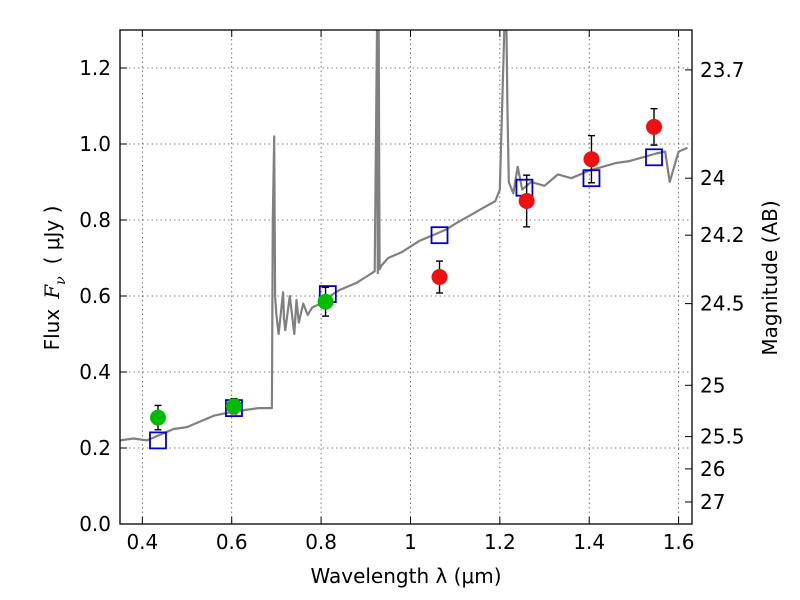  What do you see at coordinates (142, 542) in the screenshot?
I see `x-tick-label: 0.4` at bounding box center [142, 542].